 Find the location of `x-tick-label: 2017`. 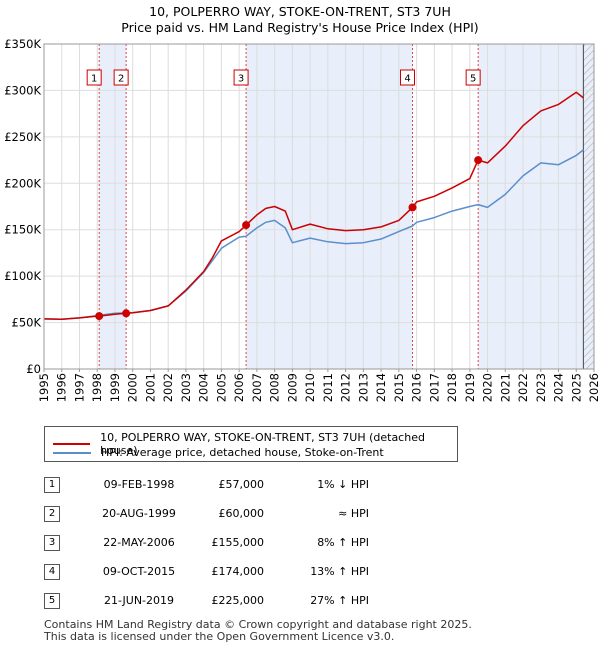

x-tick-label: 2017 is located at coordinates (434, 387).